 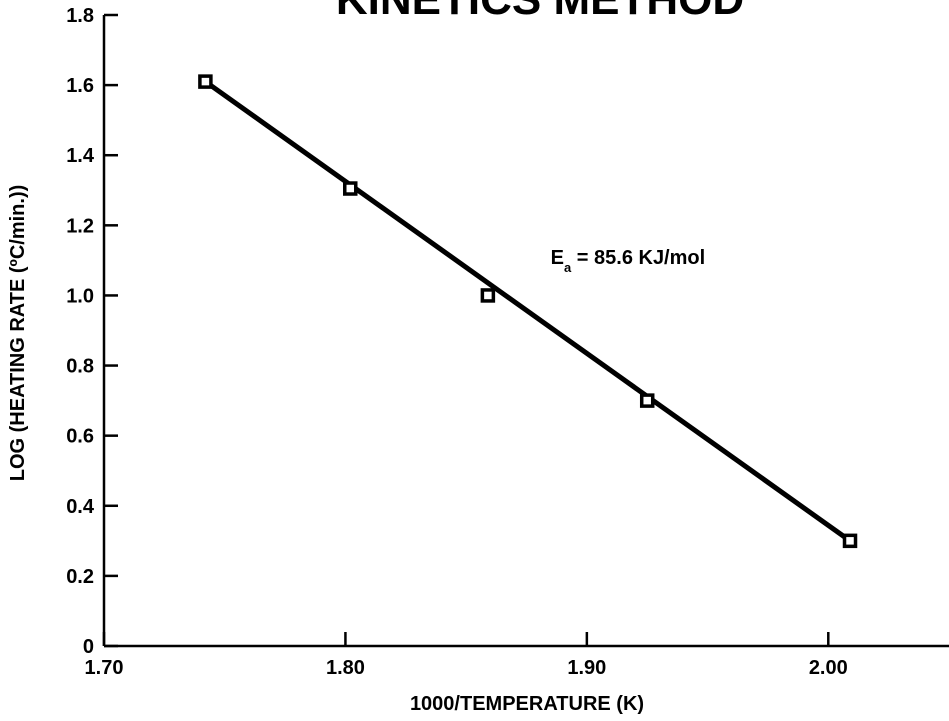 I want to click on y-tick-label: 0.4, so click(x=80, y=507).